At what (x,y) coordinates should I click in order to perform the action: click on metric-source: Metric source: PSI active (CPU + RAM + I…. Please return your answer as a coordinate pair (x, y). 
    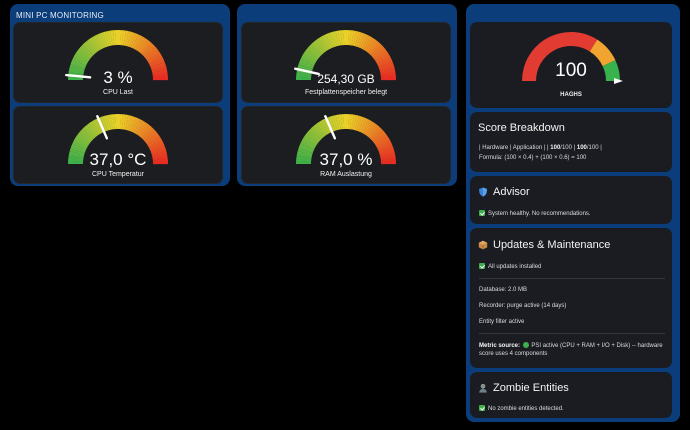
    Looking at the image, I should click on (571, 345).